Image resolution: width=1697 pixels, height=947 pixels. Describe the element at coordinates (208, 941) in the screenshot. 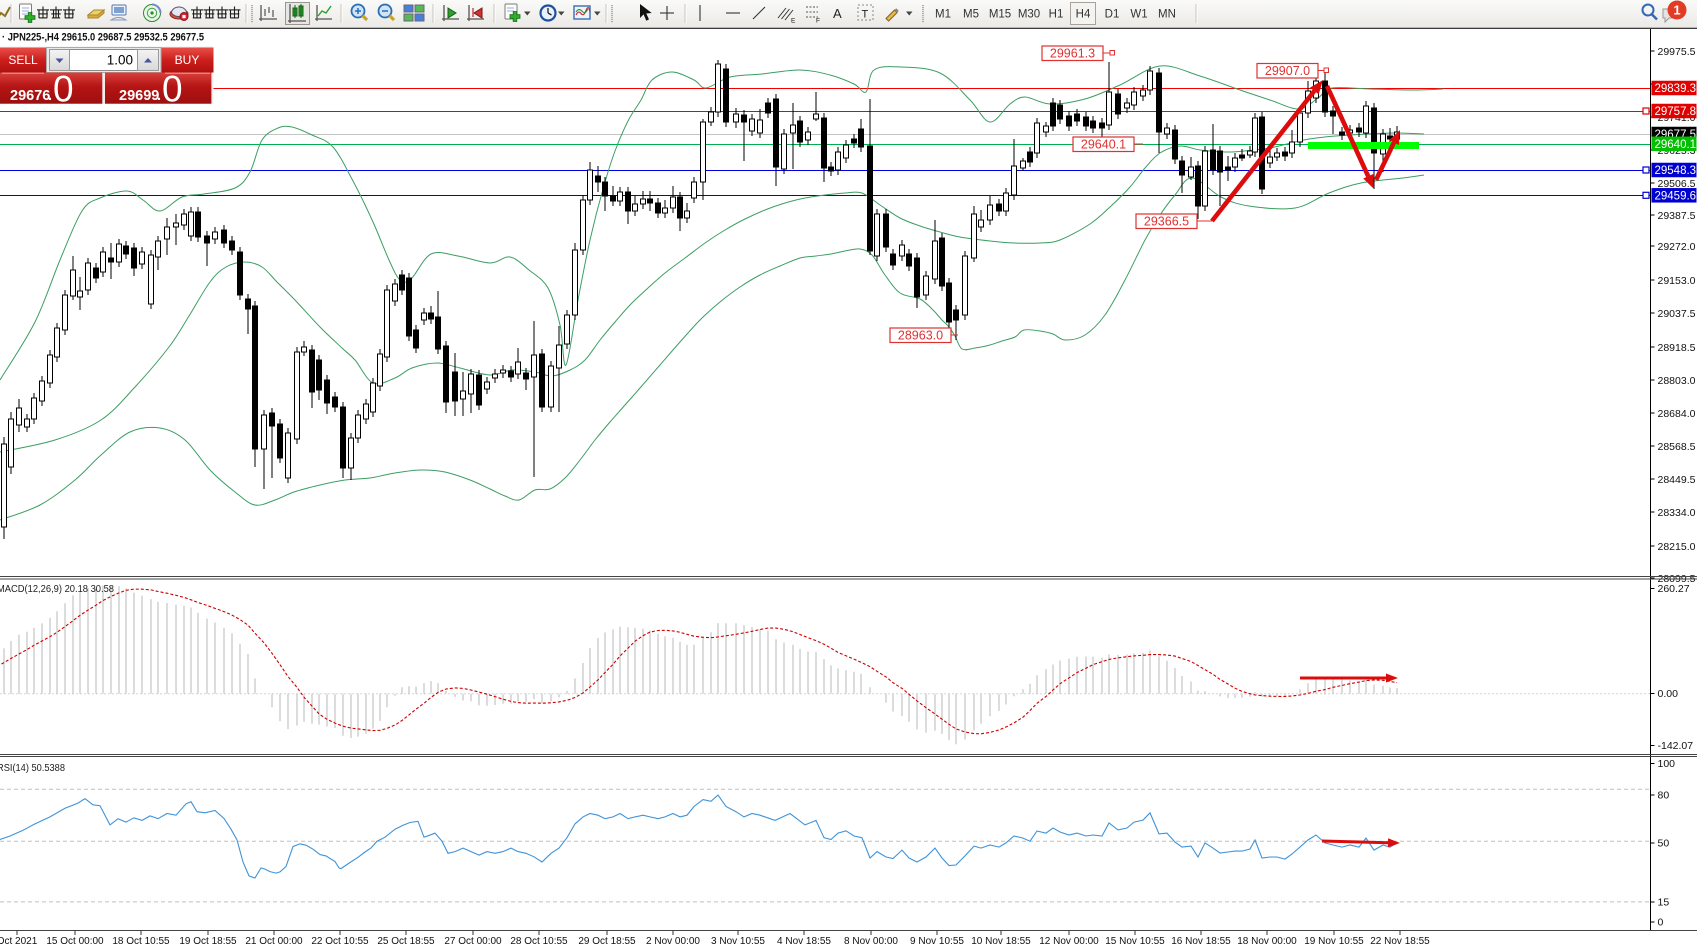

I see `svg-text: 19 Oct 18:55` at that location.